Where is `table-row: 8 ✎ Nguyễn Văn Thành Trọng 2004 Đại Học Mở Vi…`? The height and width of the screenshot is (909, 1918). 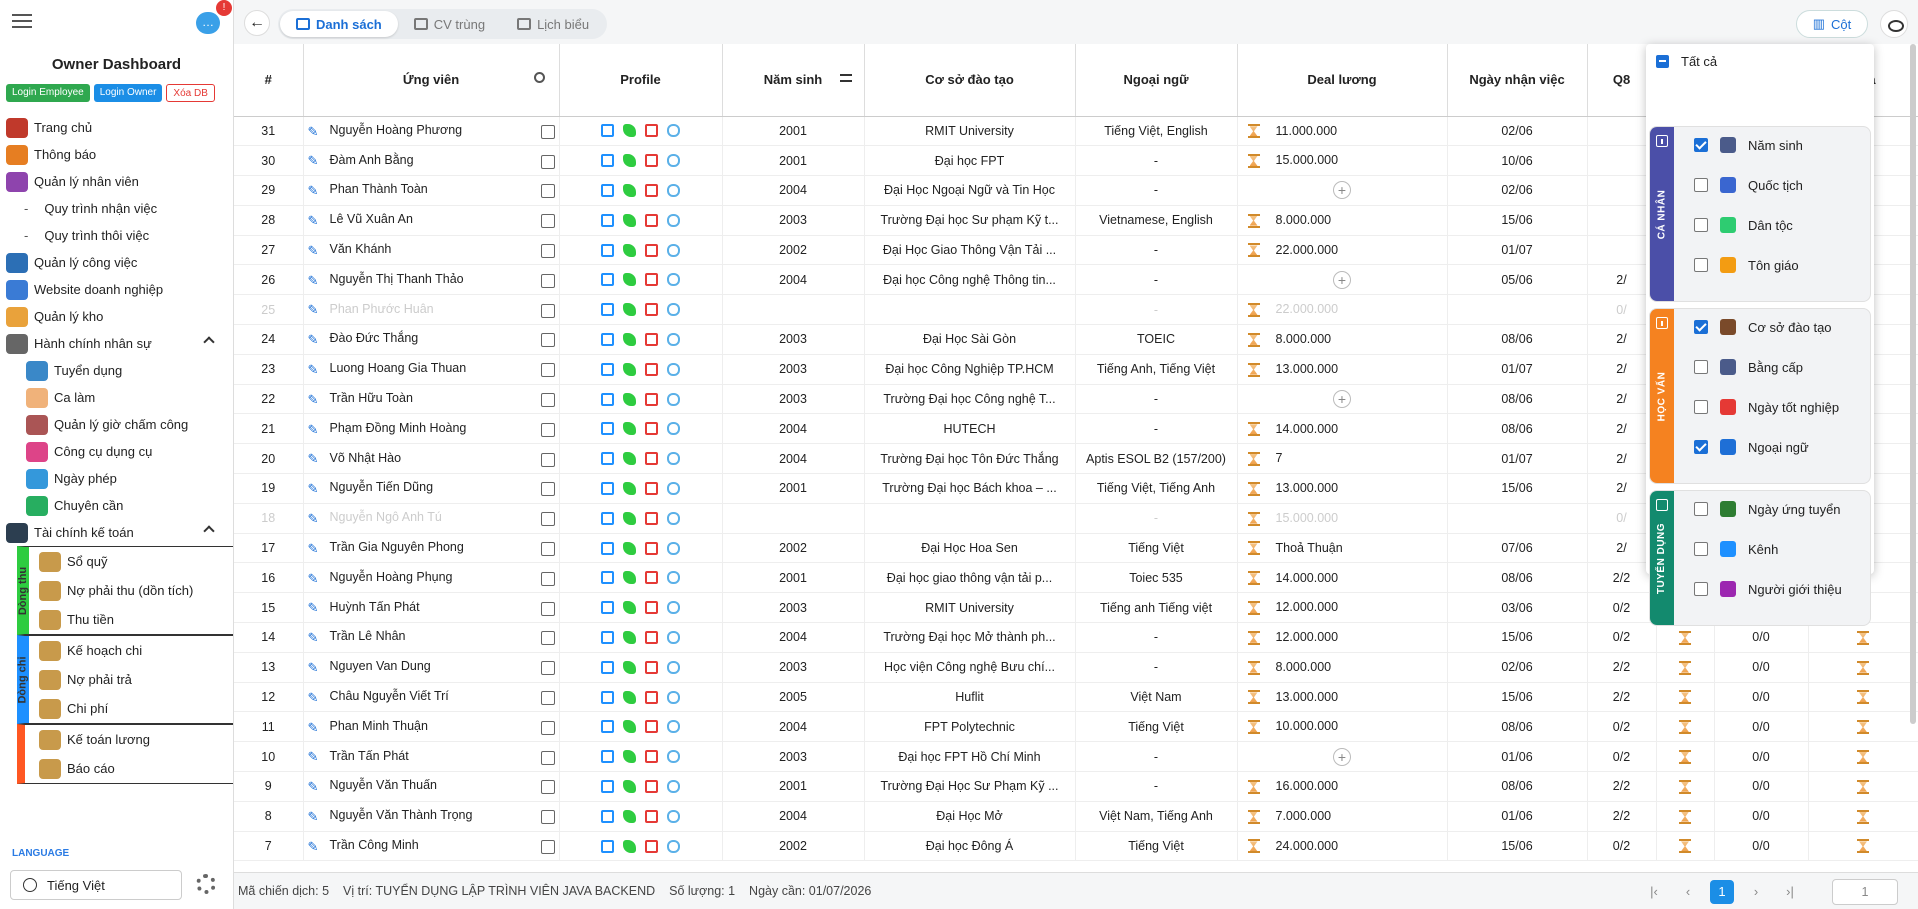
table-row: 8 ✎ Nguyễn Văn Thành Trọng 2004 Đại Học Mở Vi… is located at coordinates (1076, 816).